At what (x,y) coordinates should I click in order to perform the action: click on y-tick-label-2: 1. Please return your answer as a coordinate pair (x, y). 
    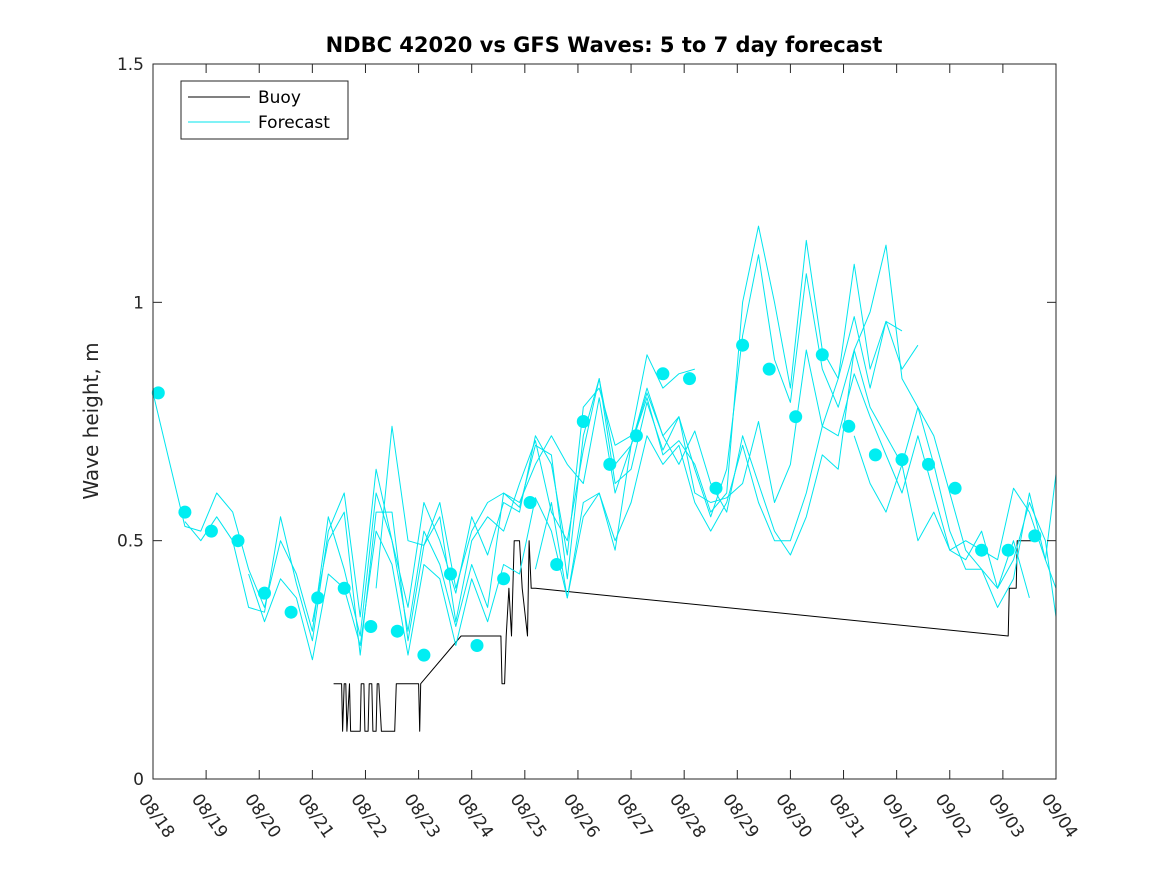
    Looking at the image, I should click on (138, 303).